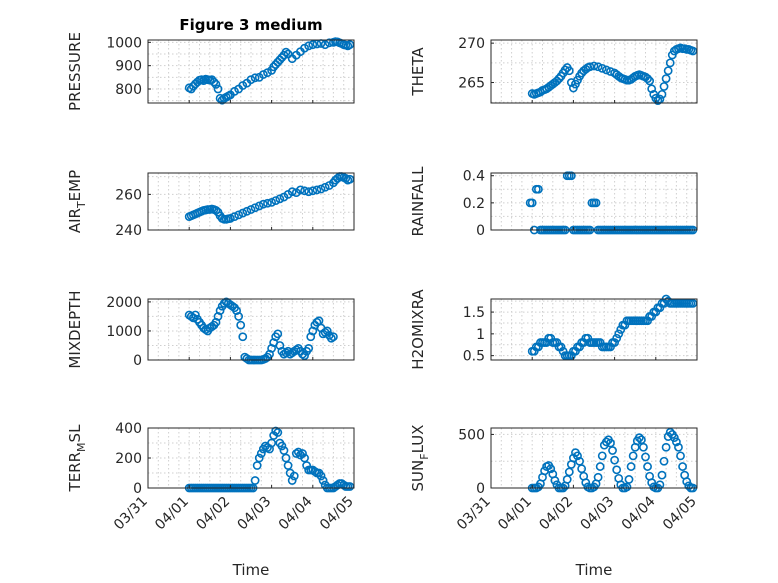 This screenshot has height=583, width=778. What do you see at coordinates (251, 329) in the screenshot?
I see `plot-area` at bounding box center [251, 329].